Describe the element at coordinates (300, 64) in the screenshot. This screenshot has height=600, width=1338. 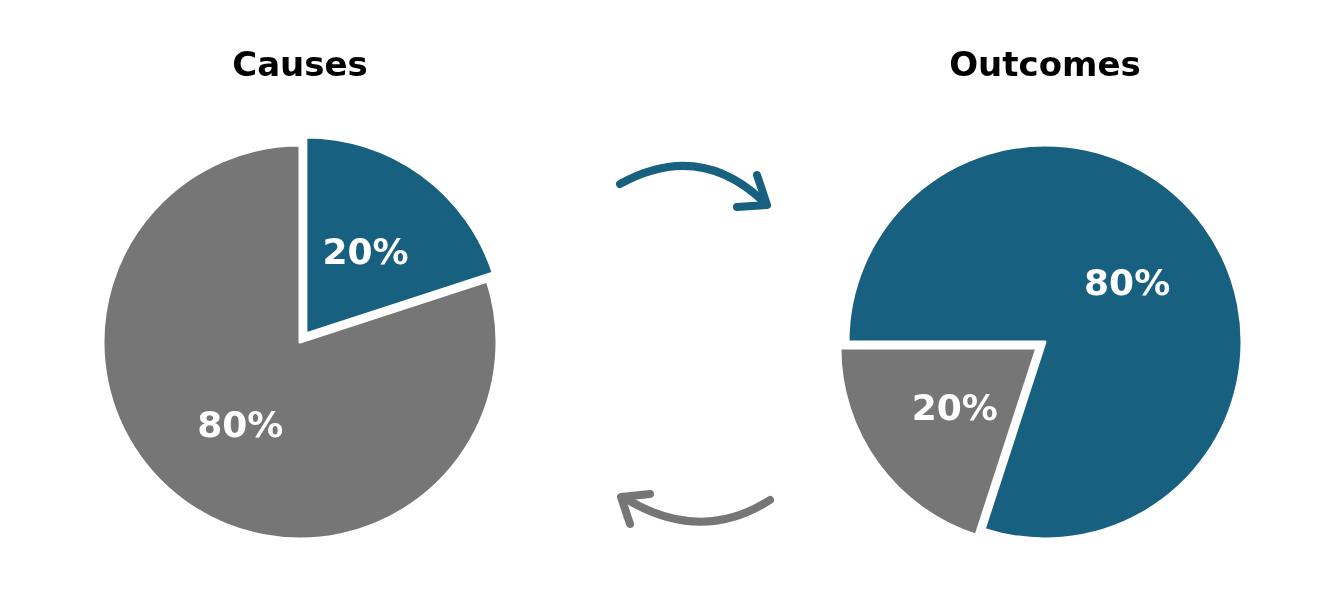
I see `chart-title: Causes` at that location.